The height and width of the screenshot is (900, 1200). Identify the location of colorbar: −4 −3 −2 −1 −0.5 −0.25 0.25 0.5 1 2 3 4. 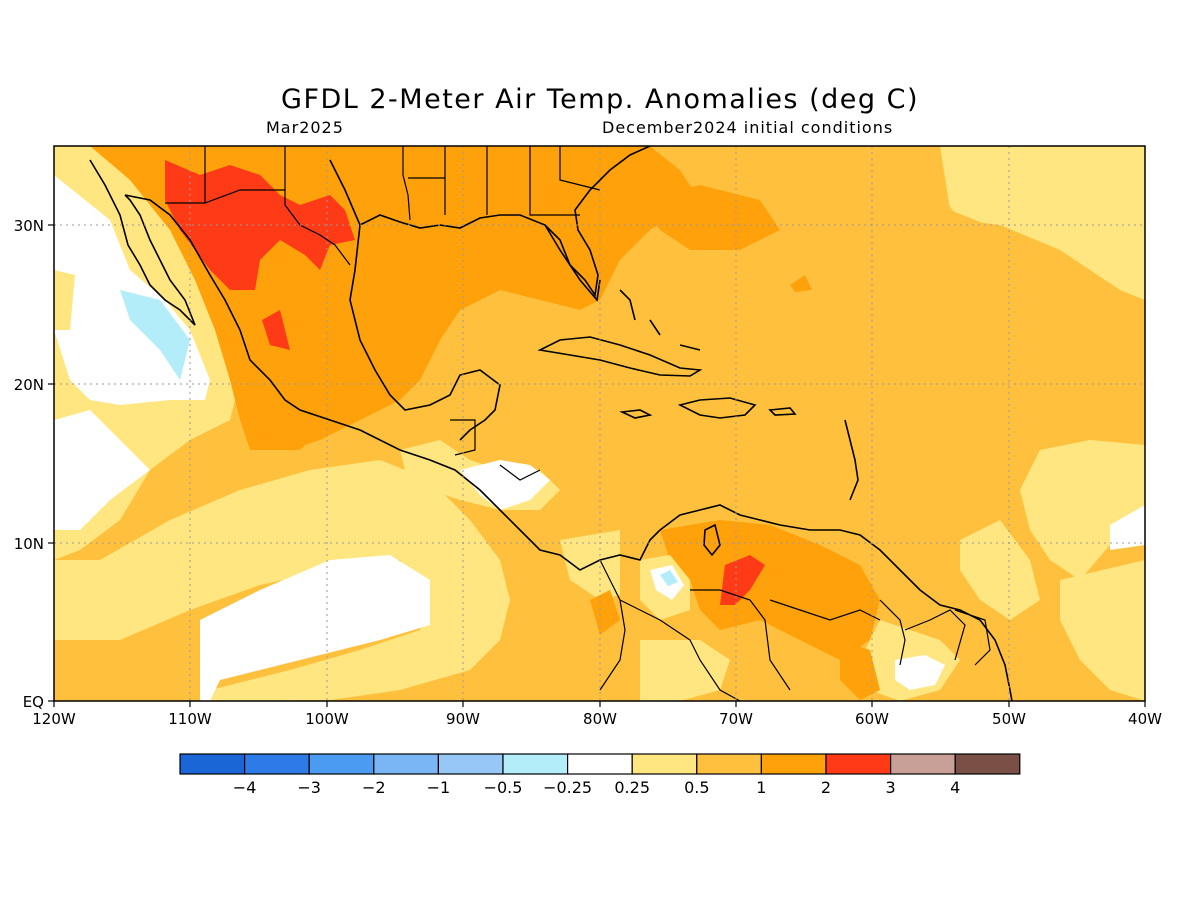
(600, 775).